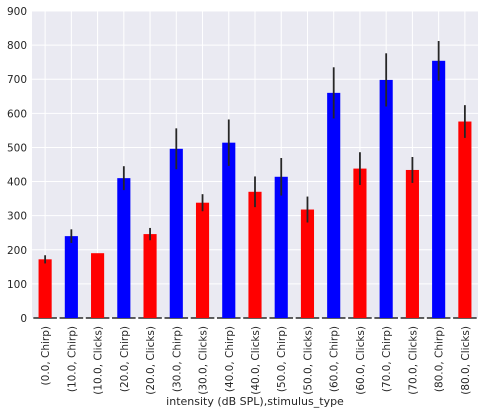 This screenshot has height=413, width=485. Describe the element at coordinates (335, 359) in the screenshot. I see `x-tick-label: (60.0, Chirp)` at that location.